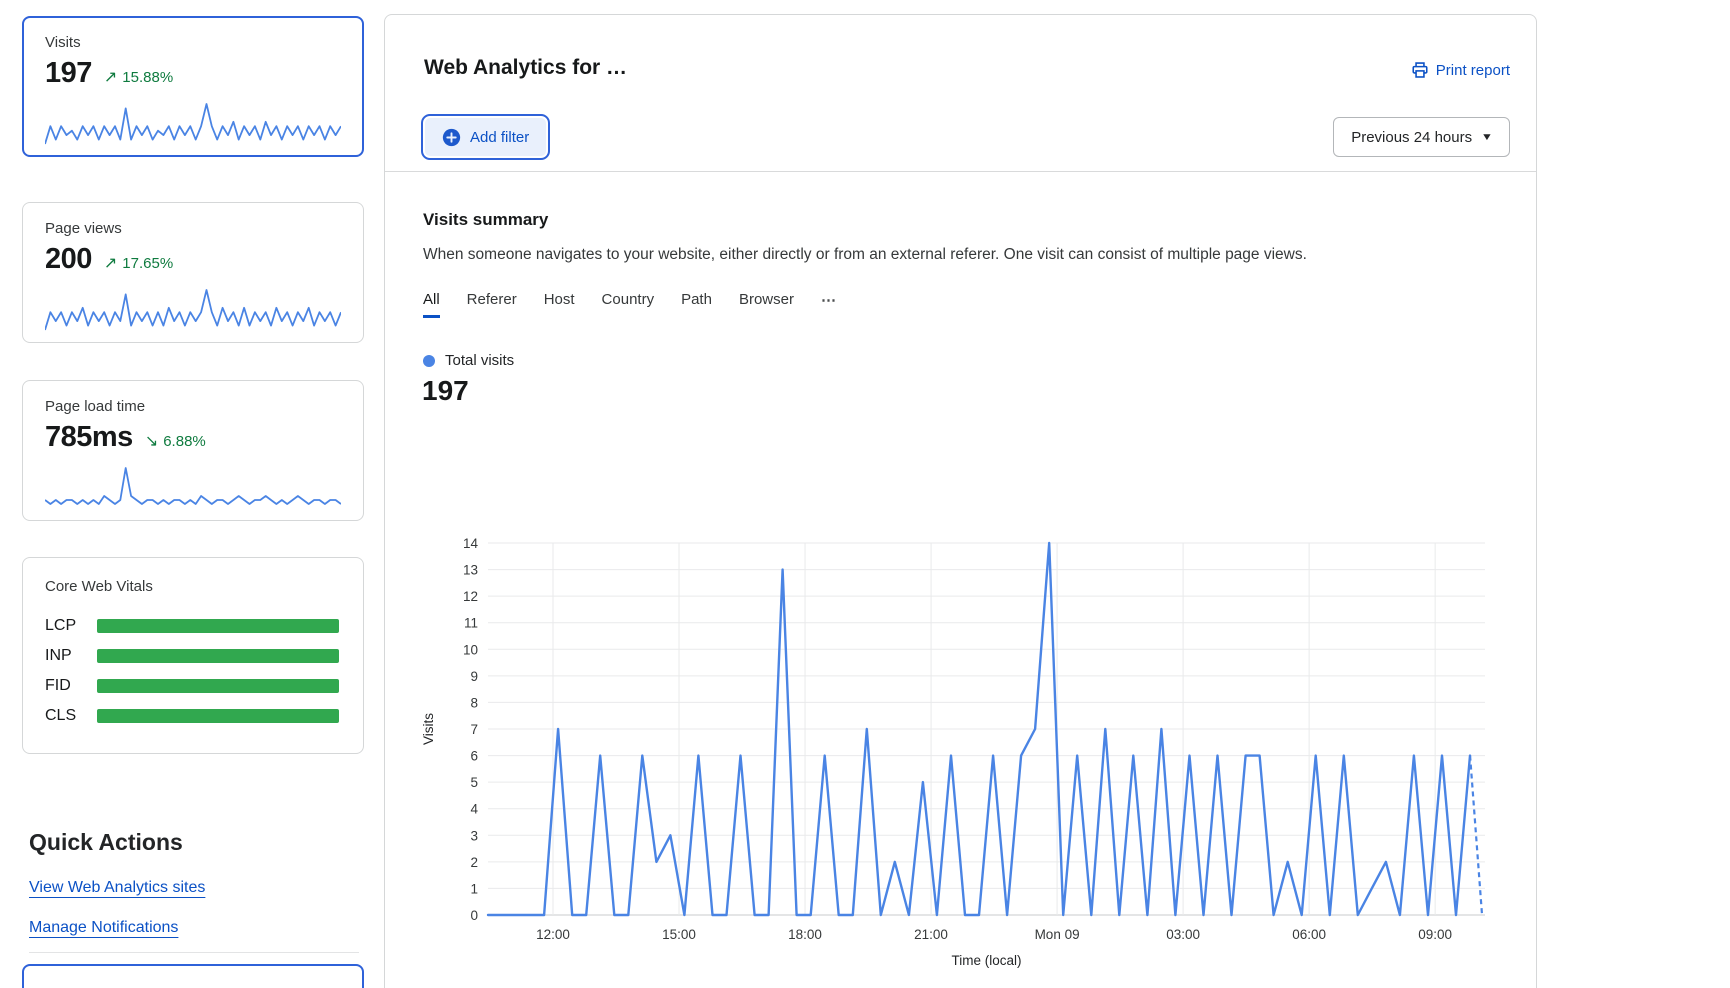 This screenshot has width=1730, height=988. Describe the element at coordinates (68, 259) in the screenshot. I see `metric-value: 200` at that location.